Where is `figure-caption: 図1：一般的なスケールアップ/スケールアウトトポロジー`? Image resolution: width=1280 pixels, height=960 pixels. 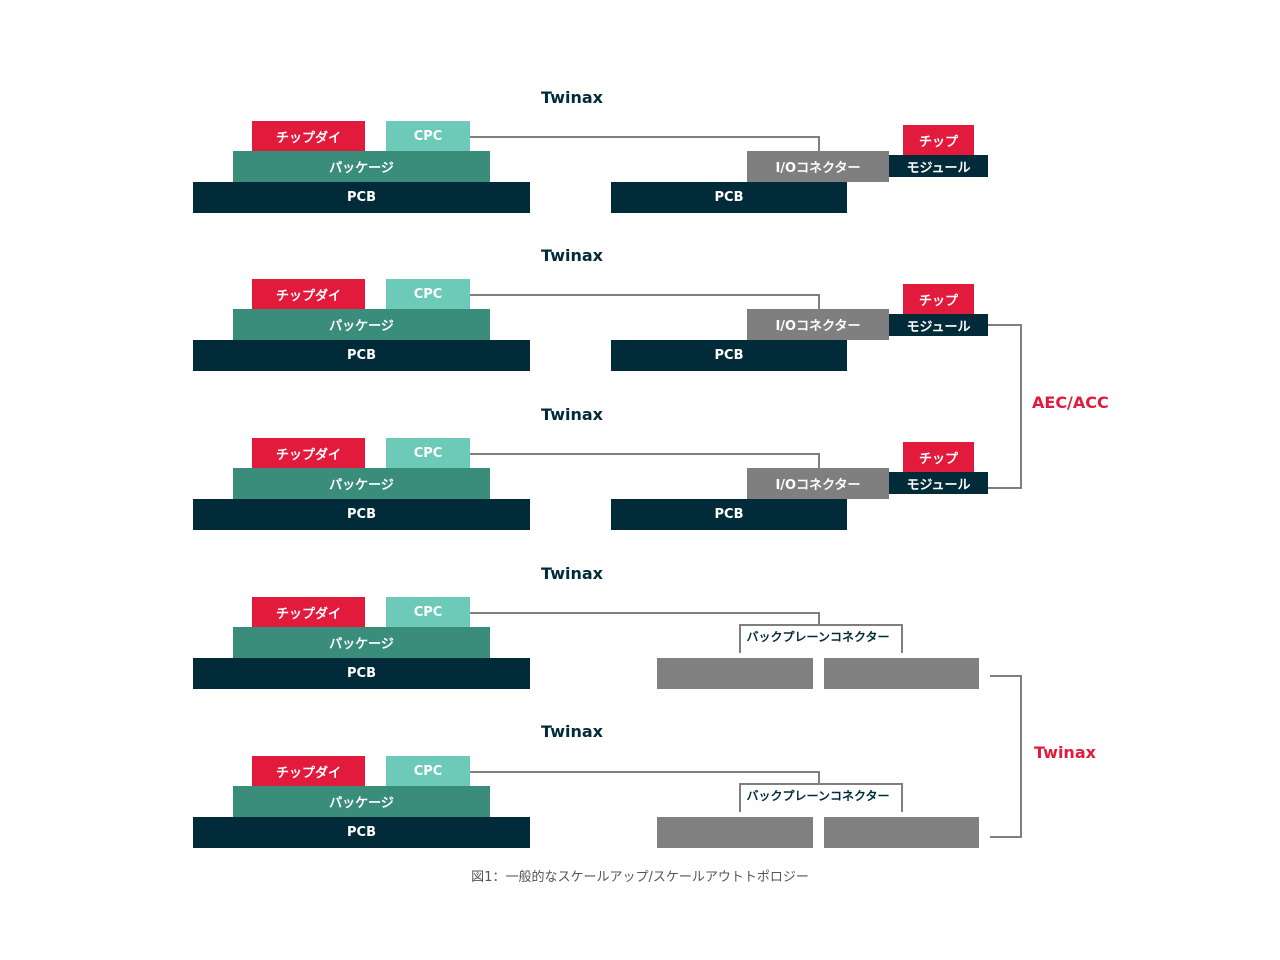 figure-caption: 図1：一般的なスケールアップ/スケールアウトトポロジー is located at coordinates (640, 877).